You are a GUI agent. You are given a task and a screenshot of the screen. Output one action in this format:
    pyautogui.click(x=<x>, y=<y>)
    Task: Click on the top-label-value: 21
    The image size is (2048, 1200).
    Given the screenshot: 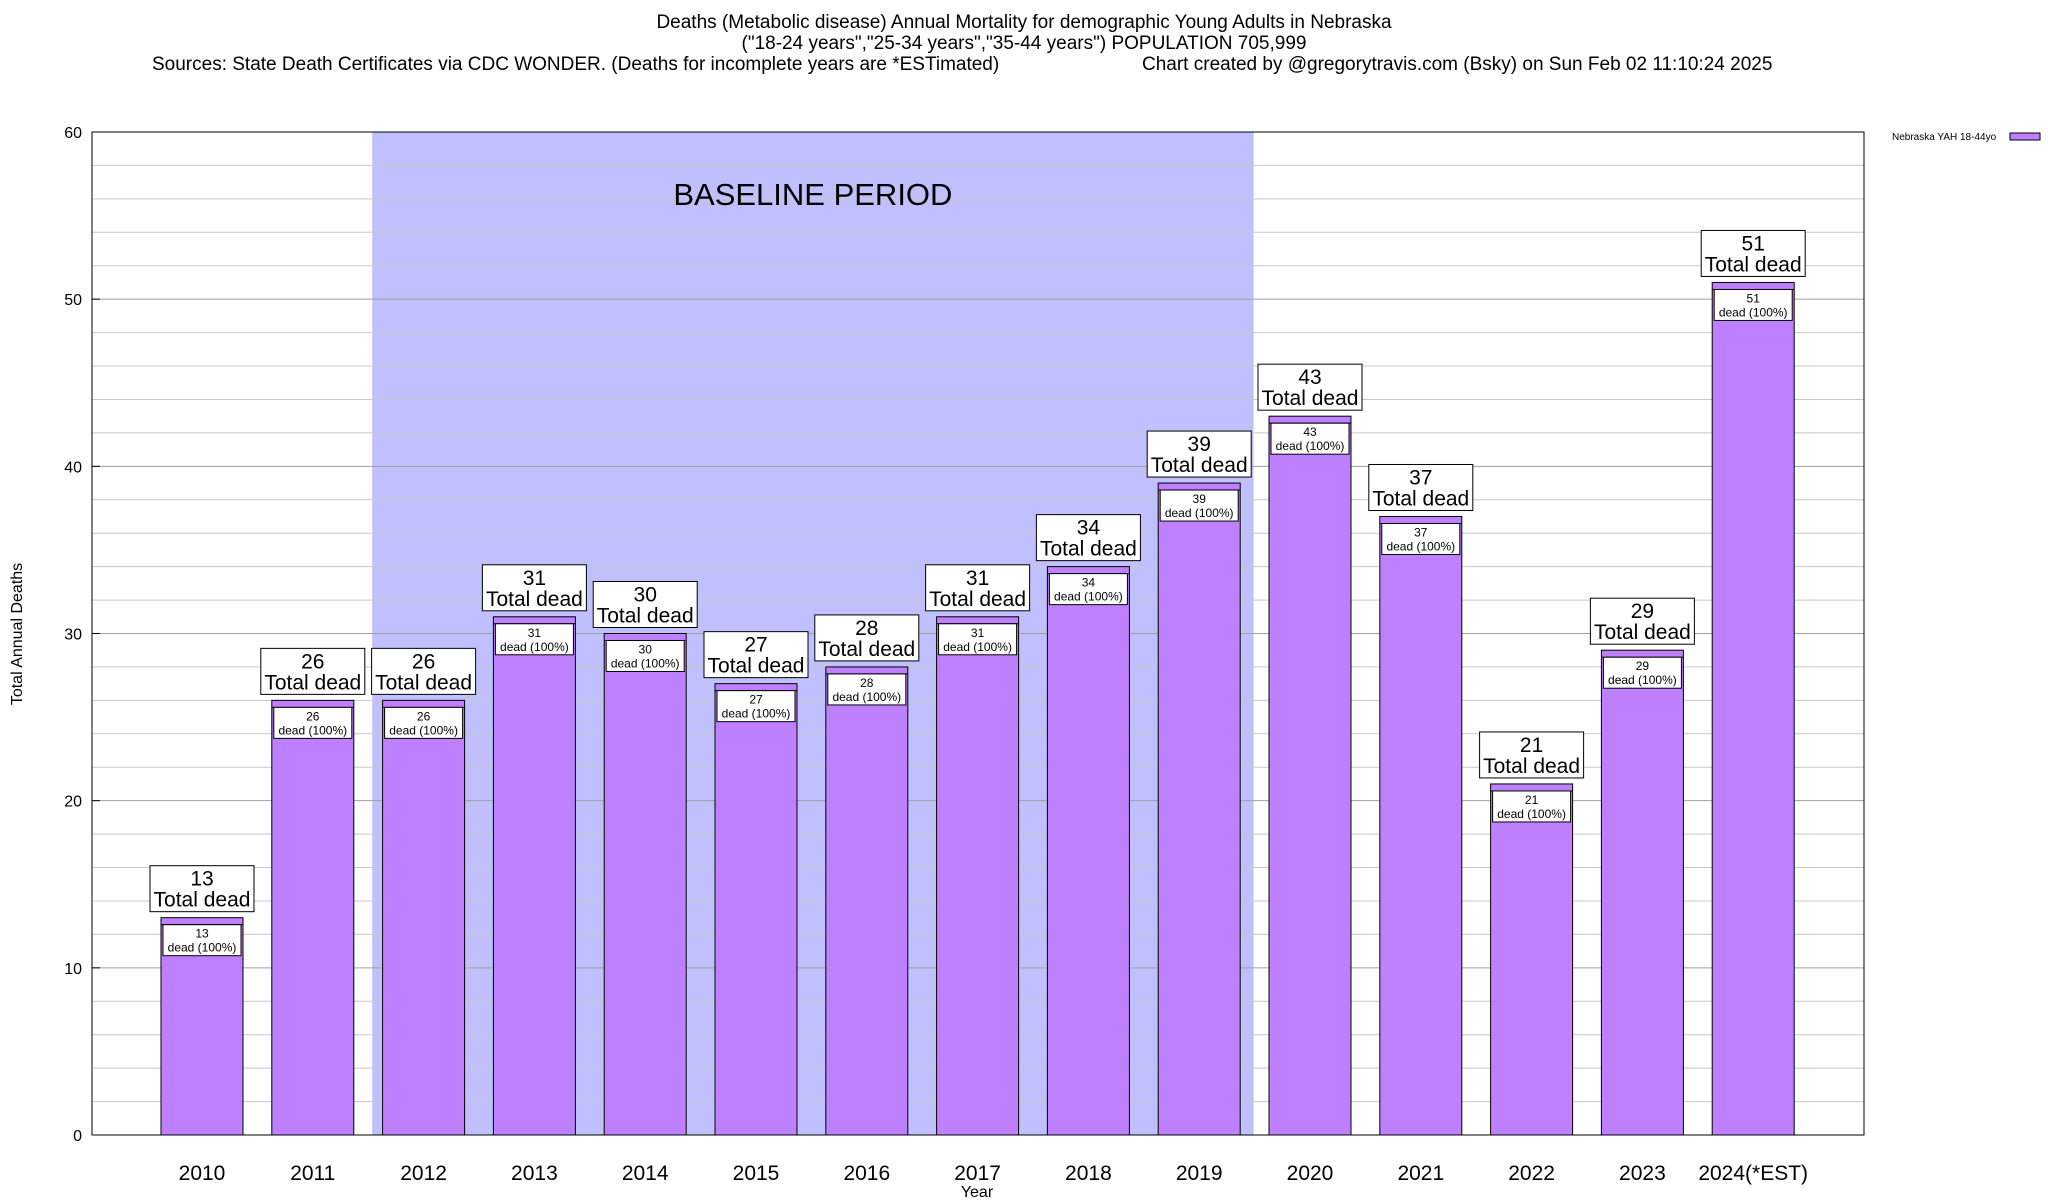 What is the action you would take?
    pyautogui.click(x=1531, y=745)
    